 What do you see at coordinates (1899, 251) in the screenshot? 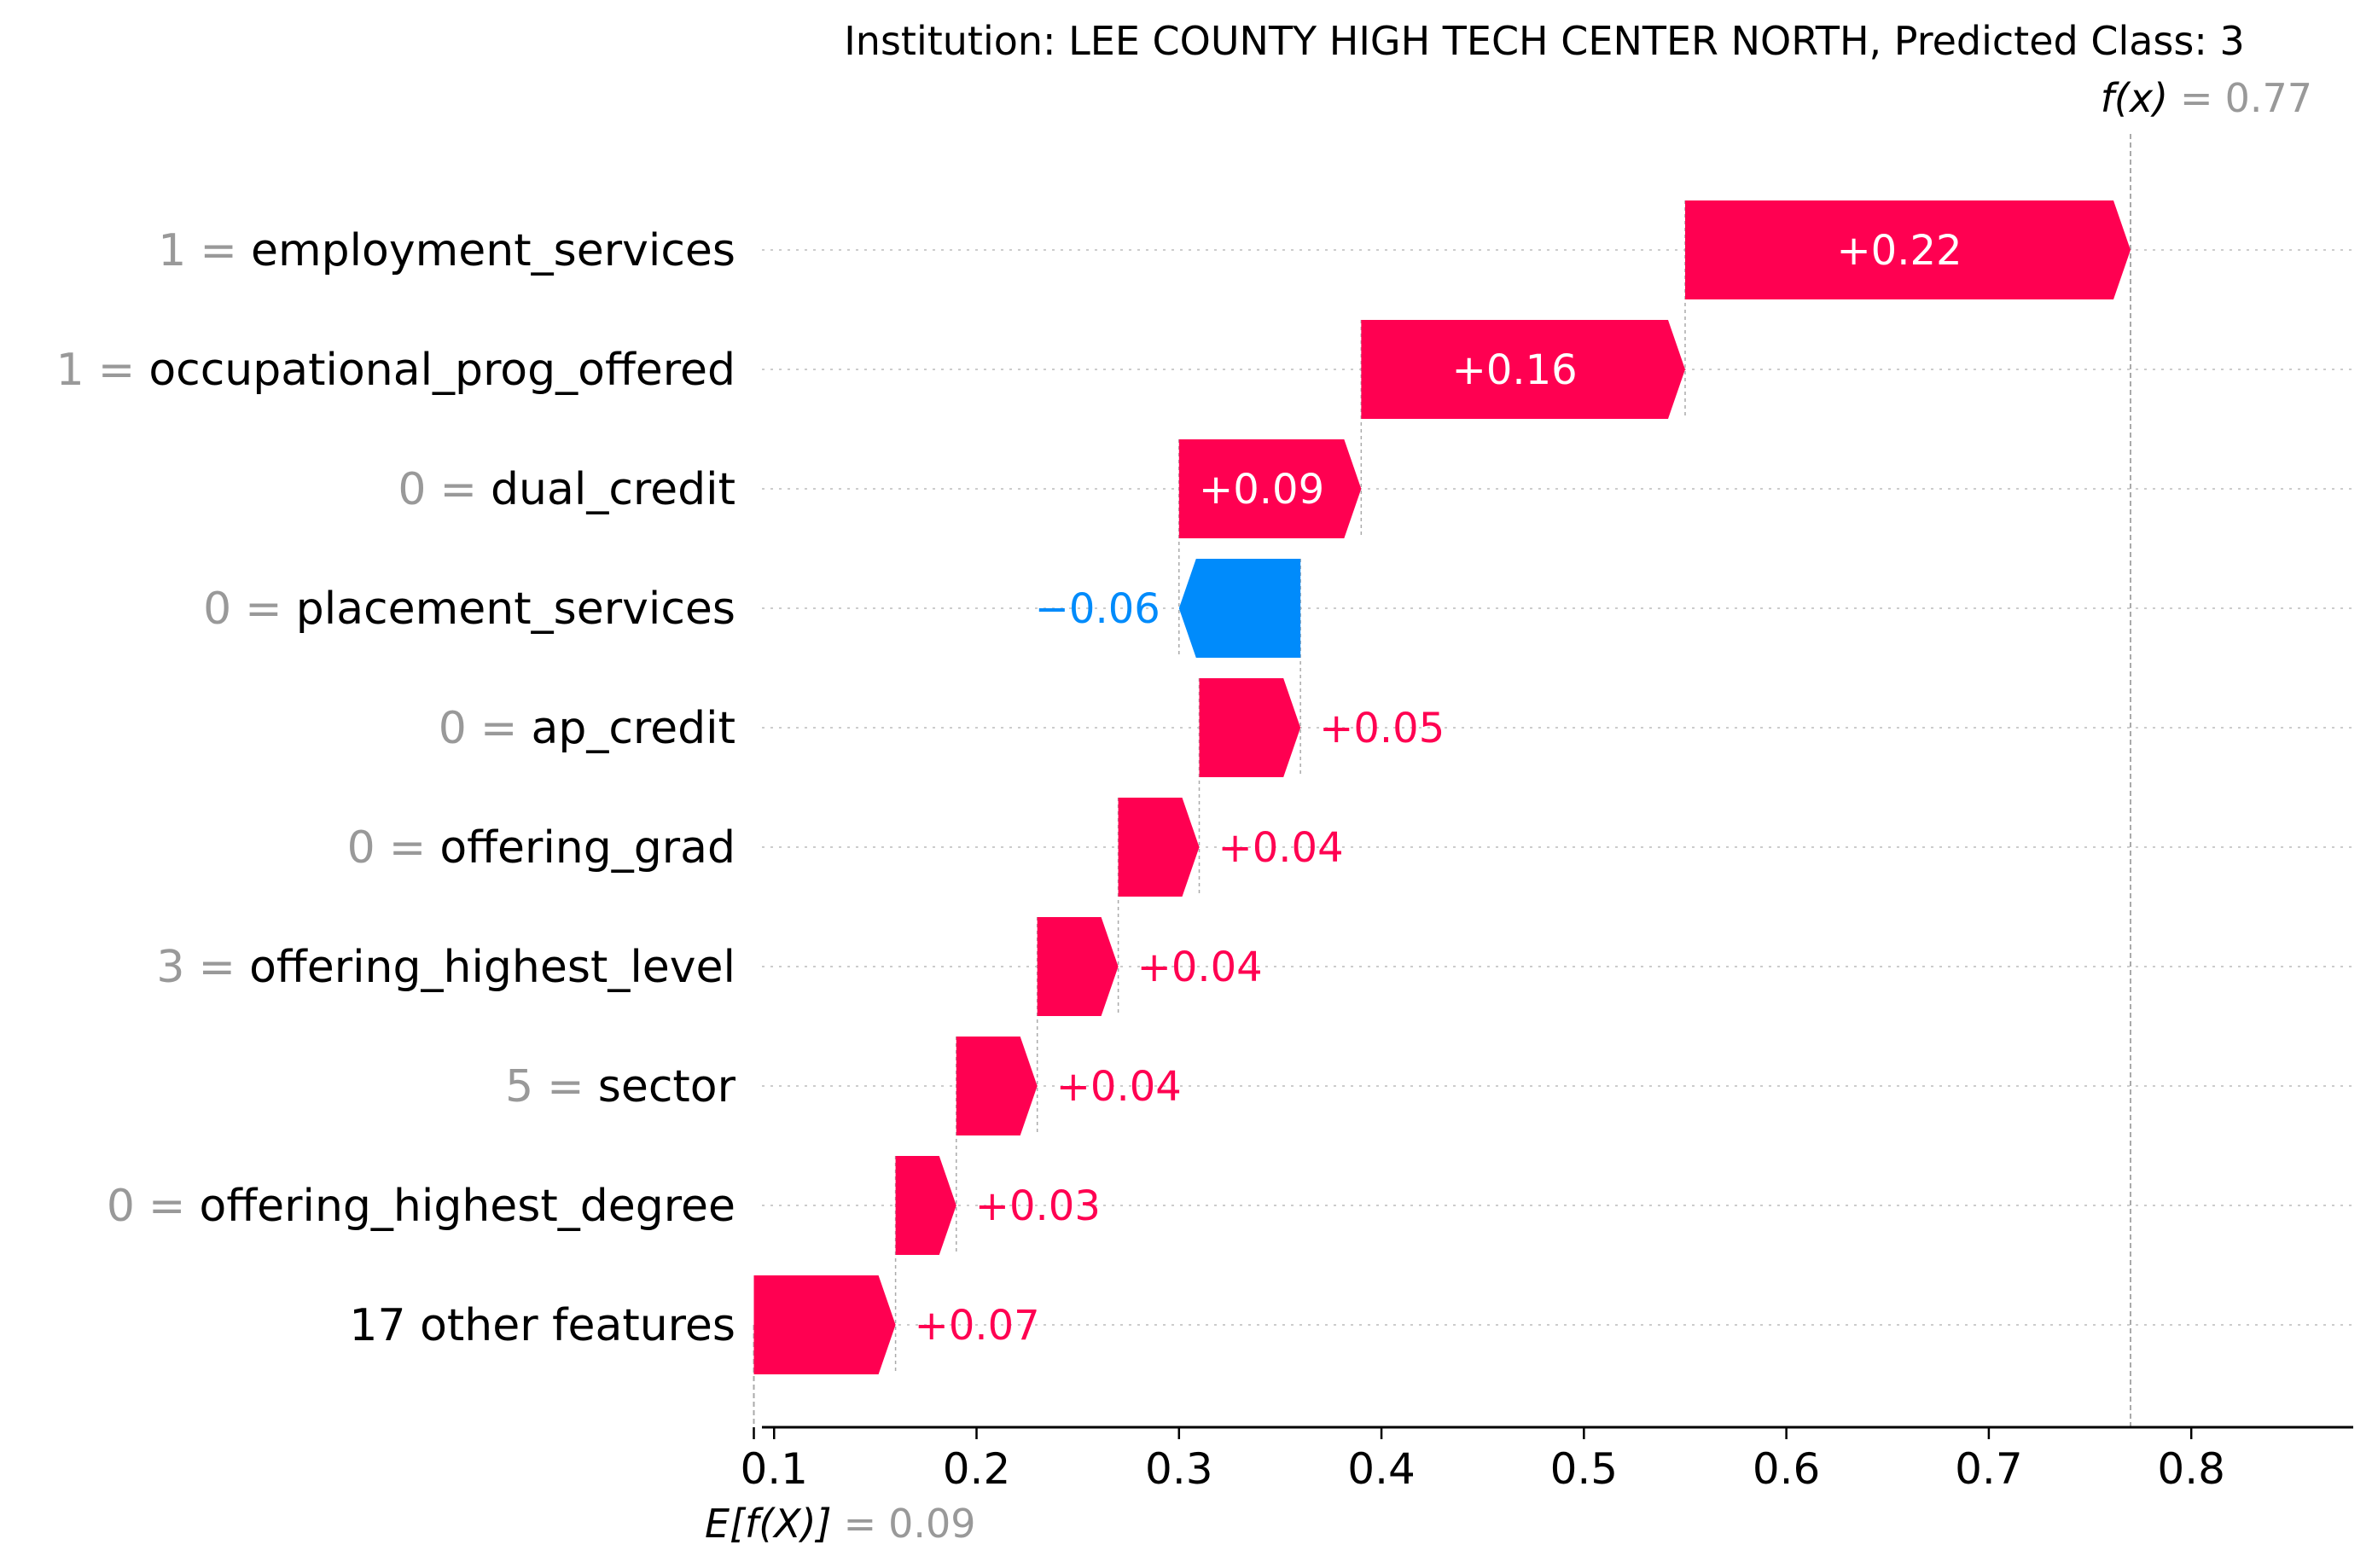
I see `bar-value-label: +0.22` at bounding box center [1899, 251].